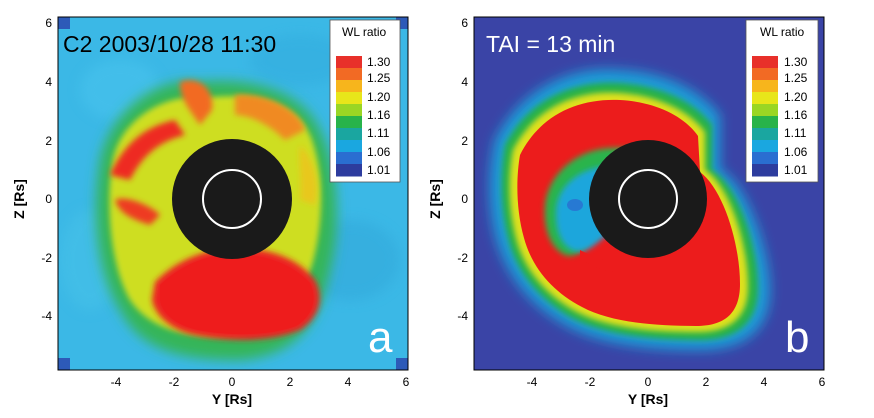 The height and width of the screenshot is (418, 874). Describe the element at coordinates (260, 391) in the screenshot. I see `panel-a-x-axis: -4 -2 0 2 4 6 Y [Rs]` at that location.